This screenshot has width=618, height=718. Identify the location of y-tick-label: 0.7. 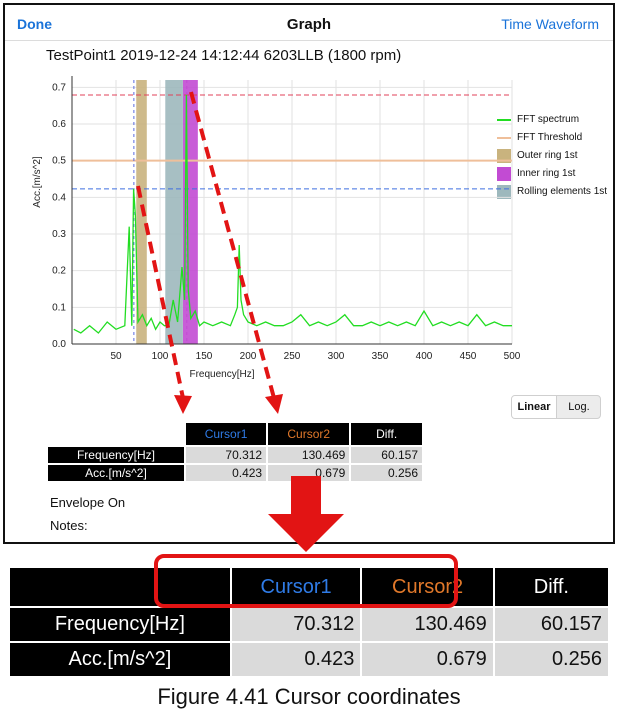
(59, 87).